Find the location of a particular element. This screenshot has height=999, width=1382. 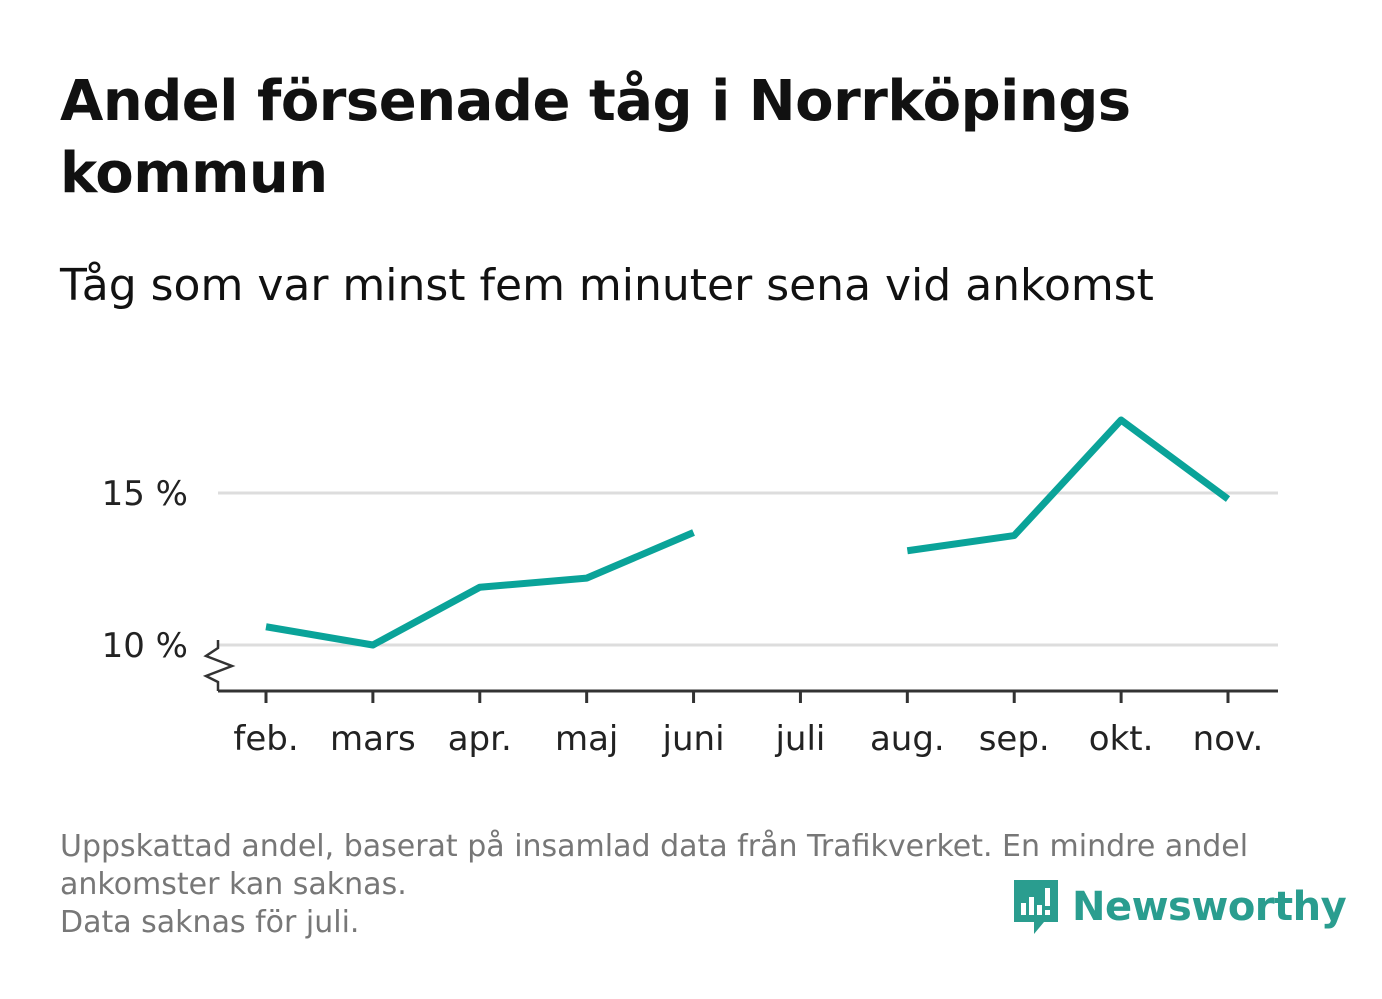

y-tick-label: 10 % is located at coordinates (145, 646).